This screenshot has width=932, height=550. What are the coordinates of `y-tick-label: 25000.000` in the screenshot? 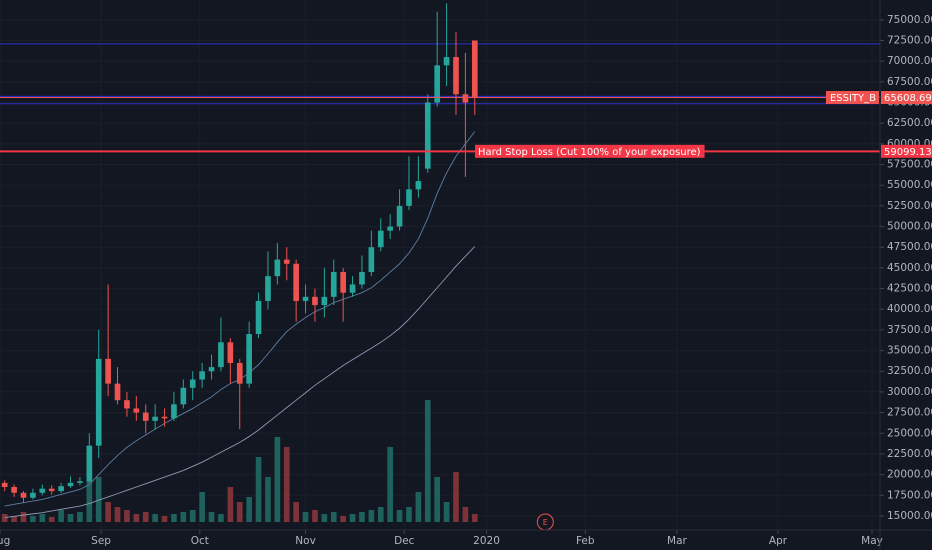 It's located at (909, 433).